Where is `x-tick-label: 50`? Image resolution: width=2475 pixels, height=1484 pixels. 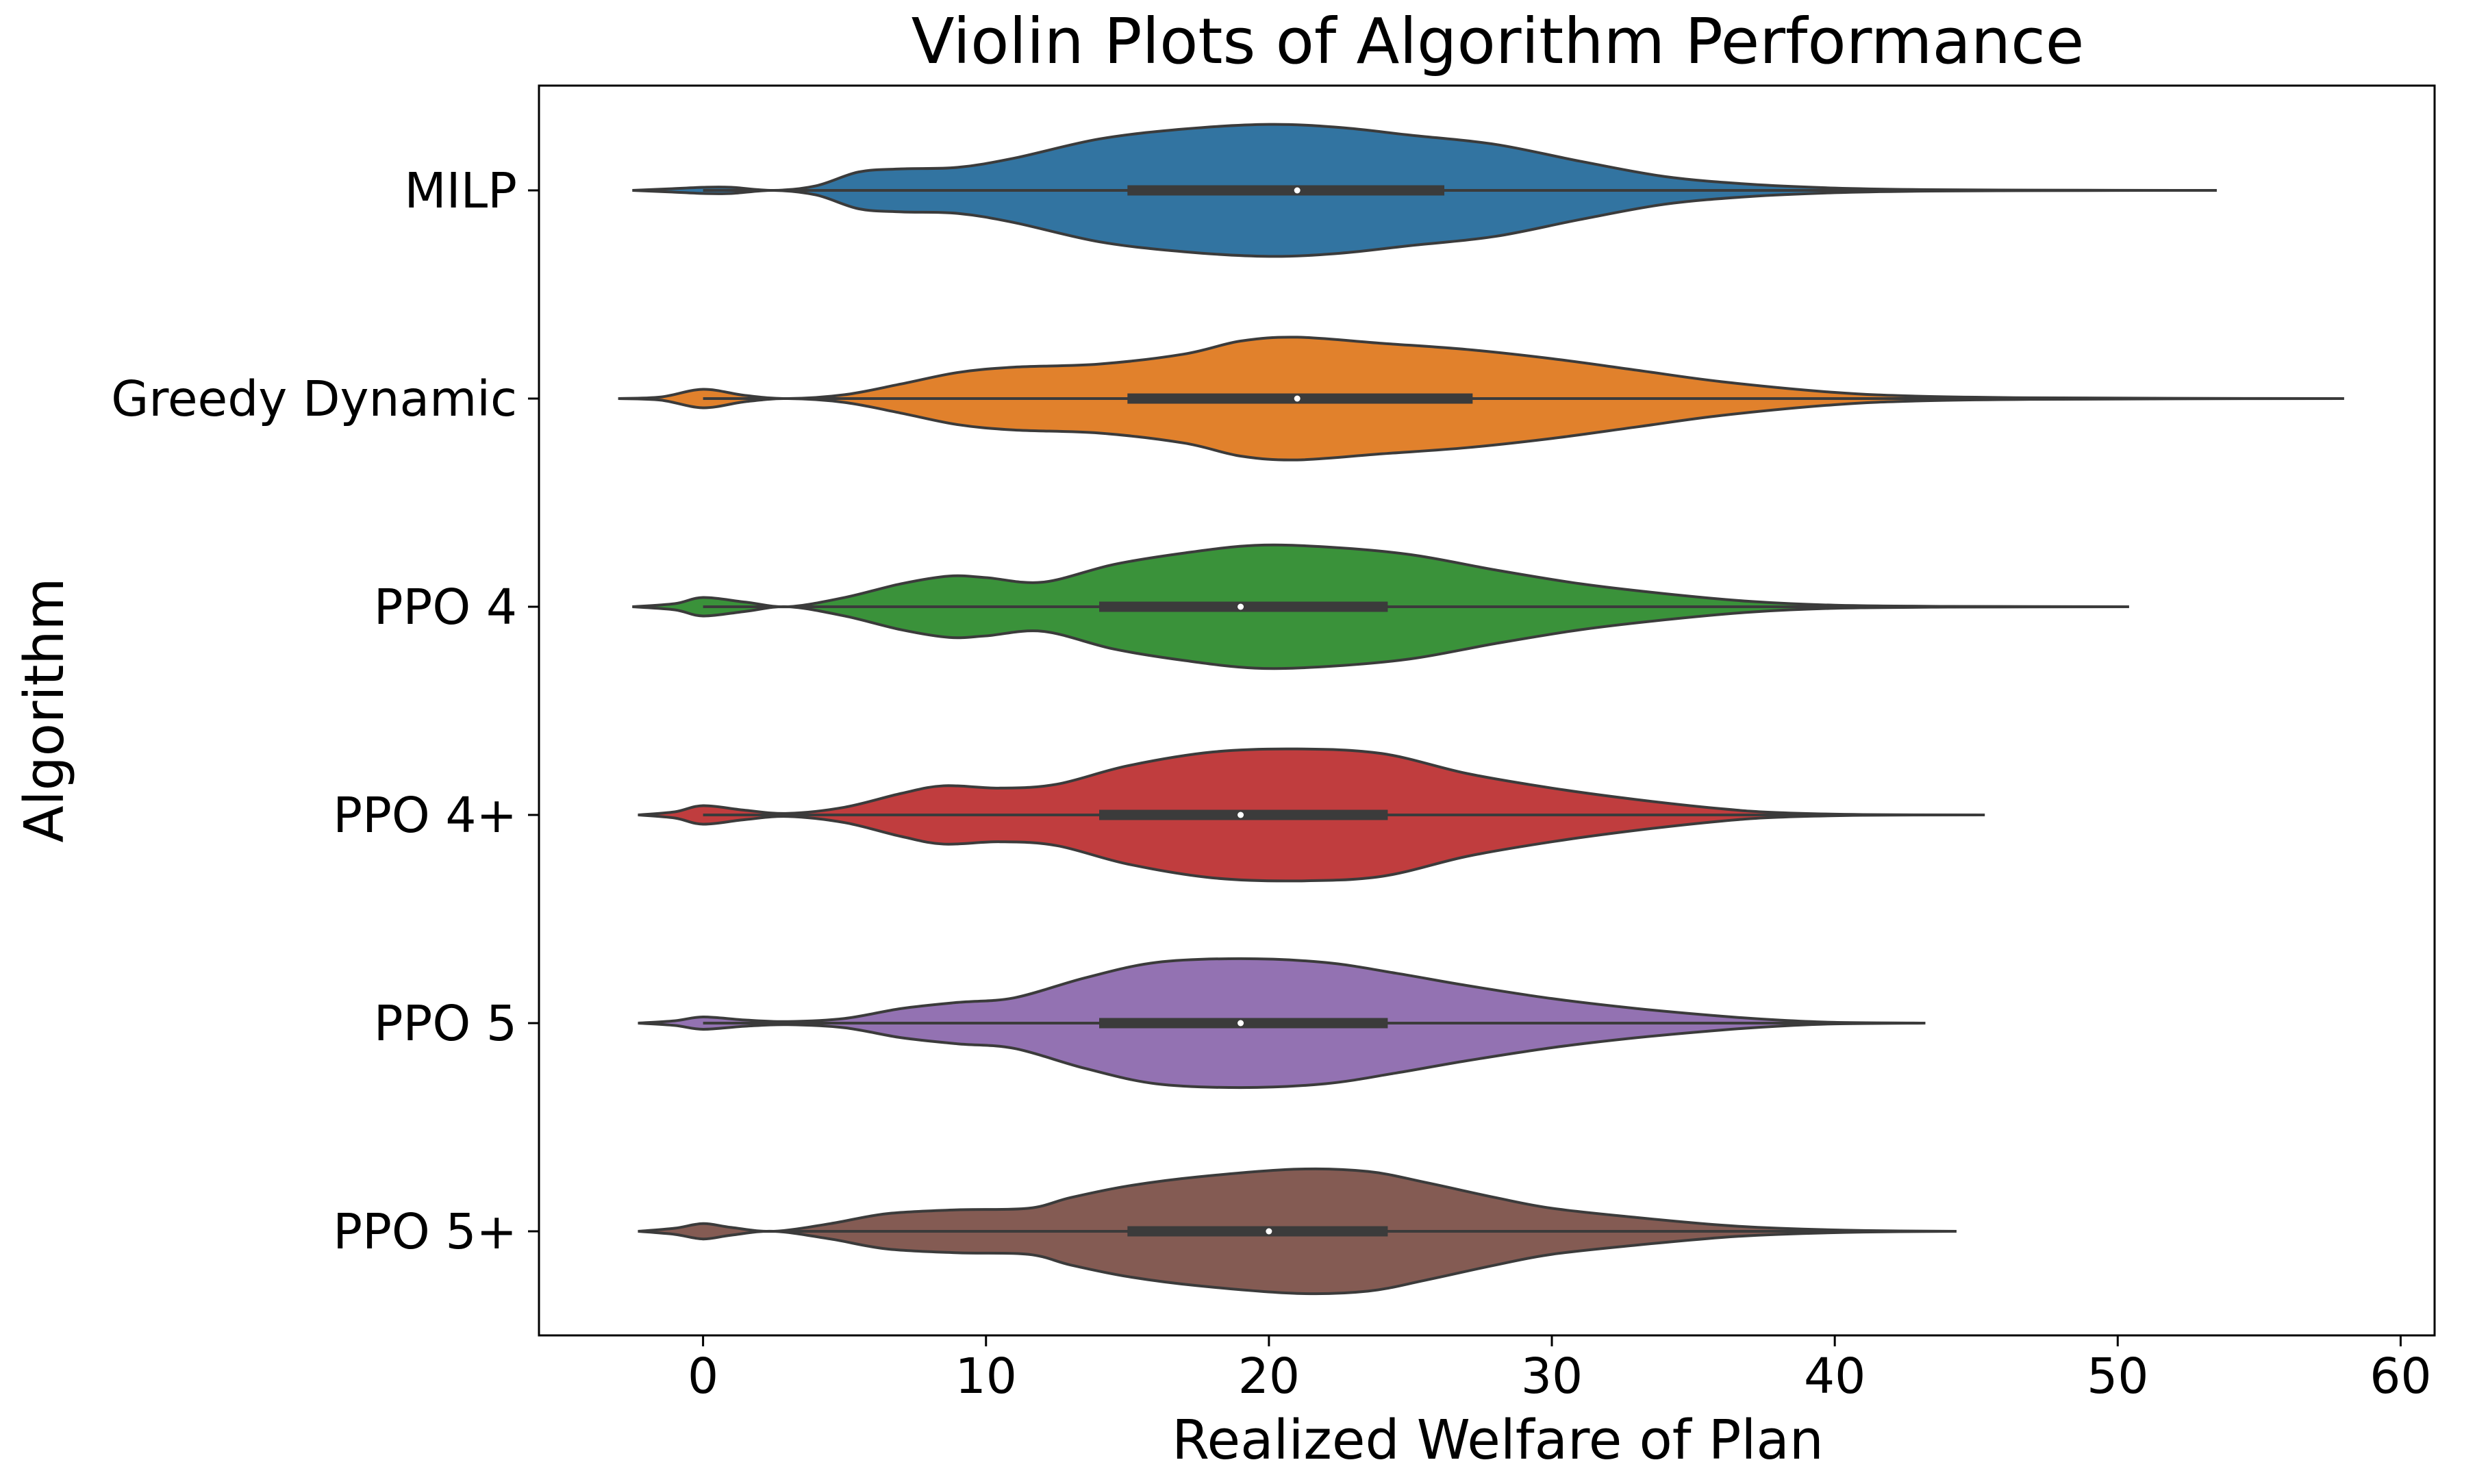
x-tick-label: 50 is located at coordinates (2118, 1376).